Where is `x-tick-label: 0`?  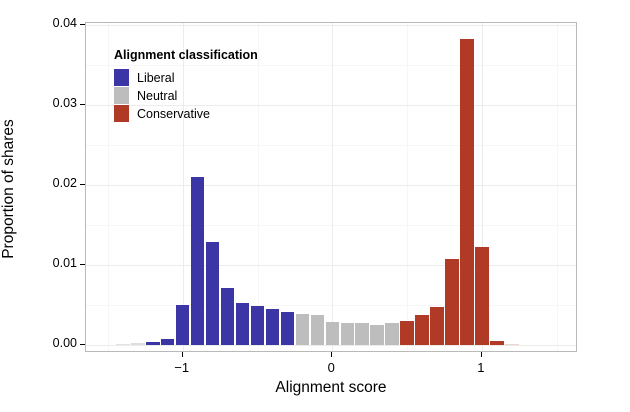
x-tick-label: 0 is located at coordinates (331, 367).